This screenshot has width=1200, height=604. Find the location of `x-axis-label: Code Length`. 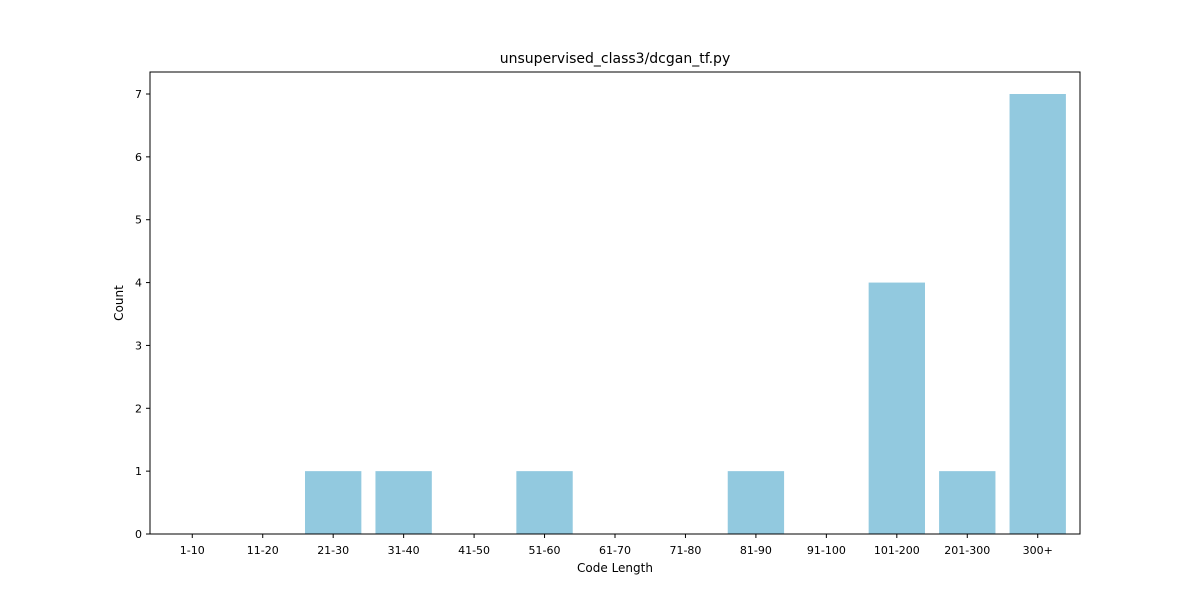

x-axis-label: Code Length is located at coordinates (615, 568).